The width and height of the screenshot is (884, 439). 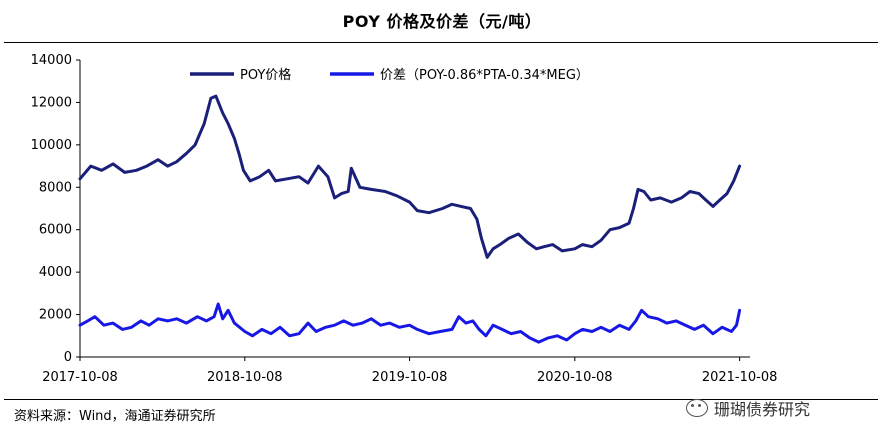 I want to click on y-tick-label: 6000, so click(x=55, y=230).